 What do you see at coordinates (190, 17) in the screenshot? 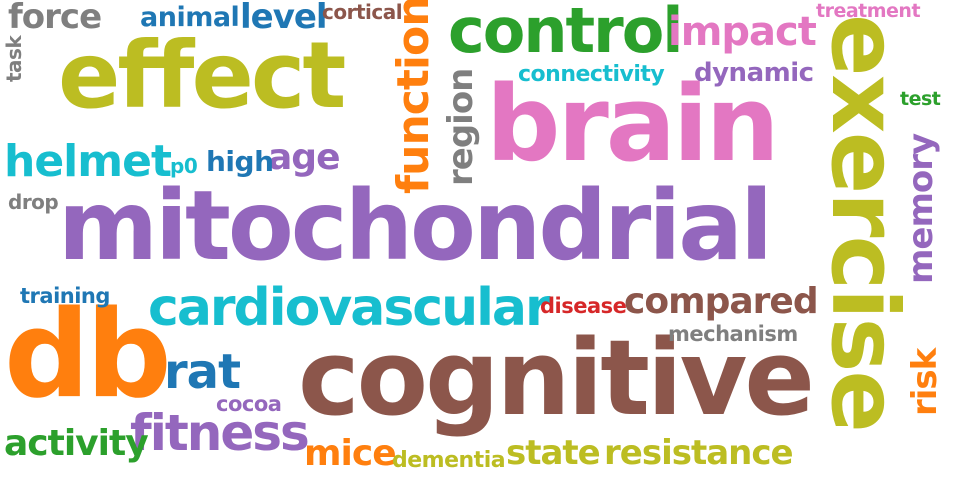
I see `word-animal: animal` at bounding box center [190, 17].